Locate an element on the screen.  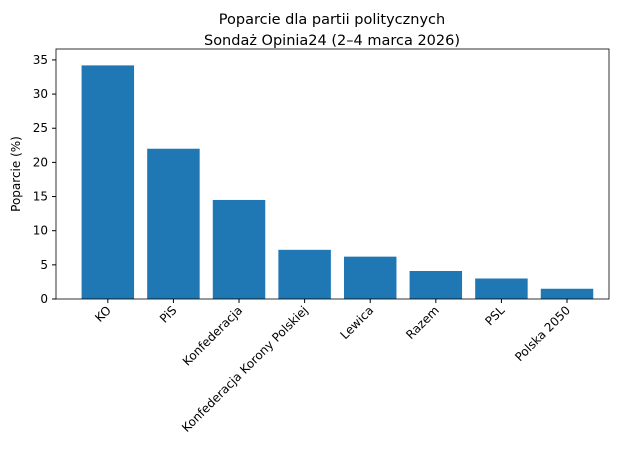
x-tick-label: PiS is located at coordinates (168, 314).